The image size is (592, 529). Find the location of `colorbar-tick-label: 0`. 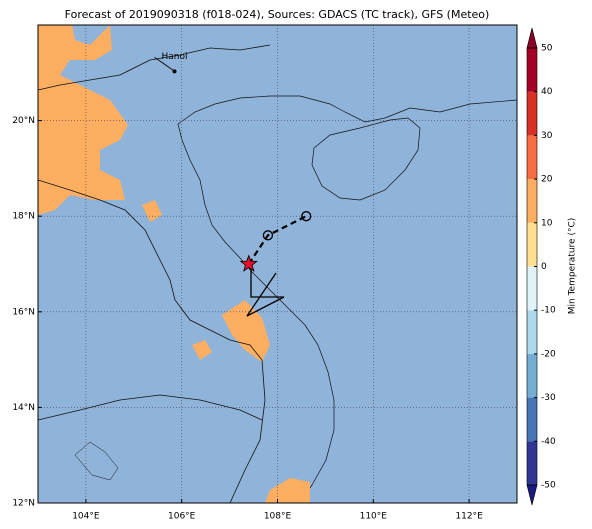

colorbar-tick-label: 0 is located at coordinates (544, 267).